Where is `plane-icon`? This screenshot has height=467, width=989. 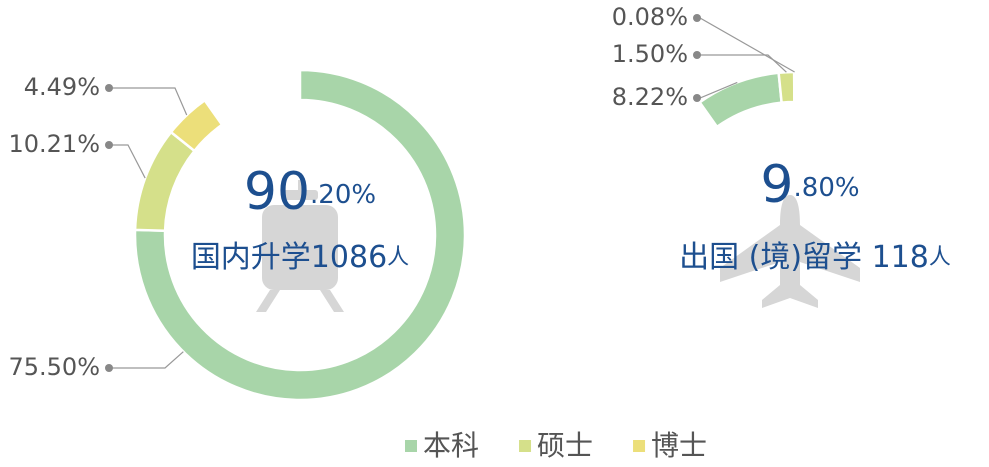 plane-icon is located at coordinates (790, 251).